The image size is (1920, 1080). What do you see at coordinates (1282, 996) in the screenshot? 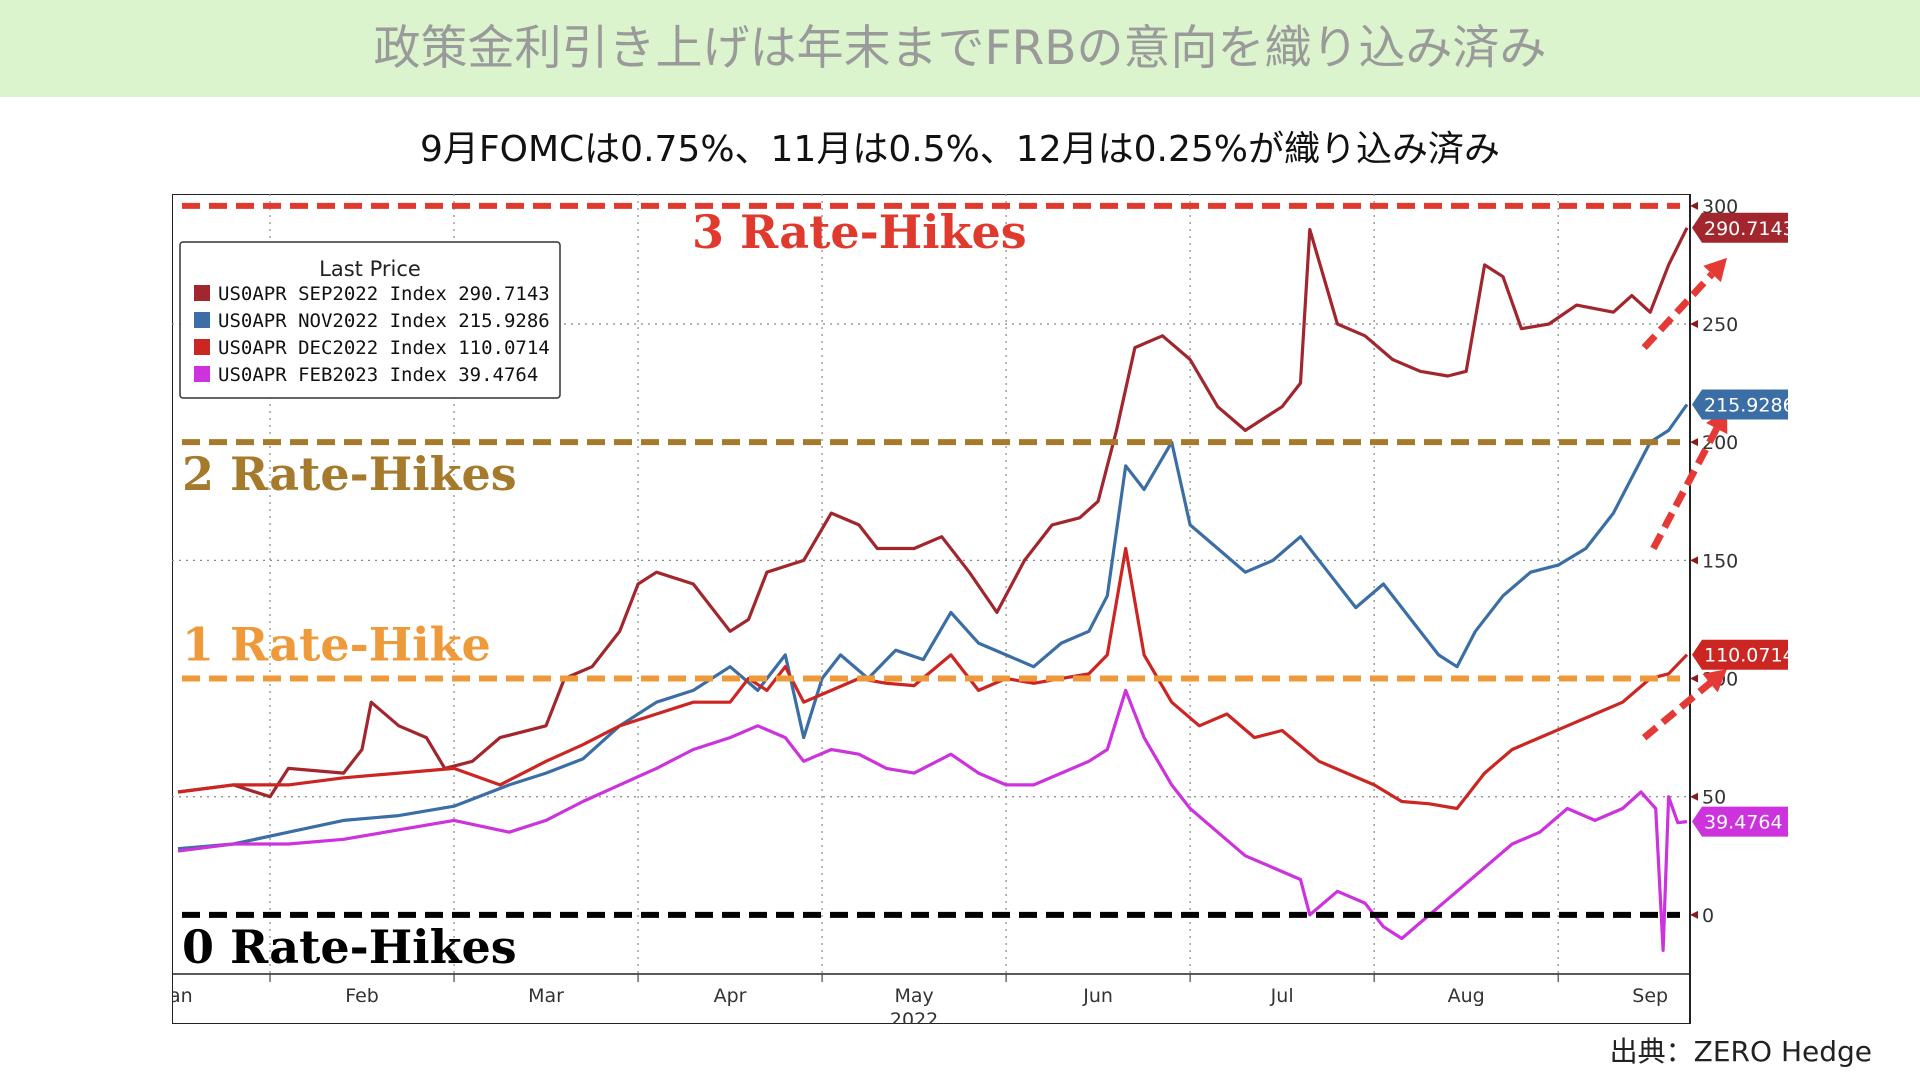
I see `x-tick-label: Jul` at bounding box center [1282, 996].